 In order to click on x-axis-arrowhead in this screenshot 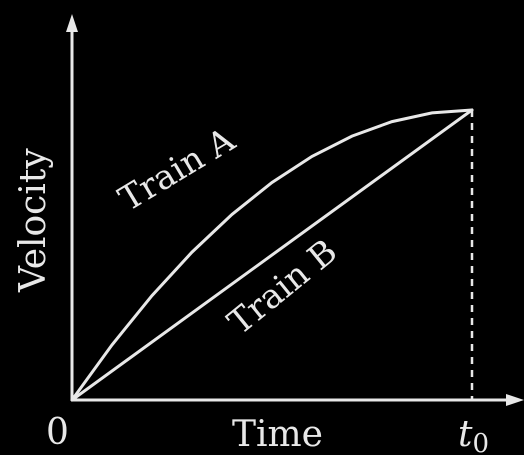, I will do `click(515, 400)`.